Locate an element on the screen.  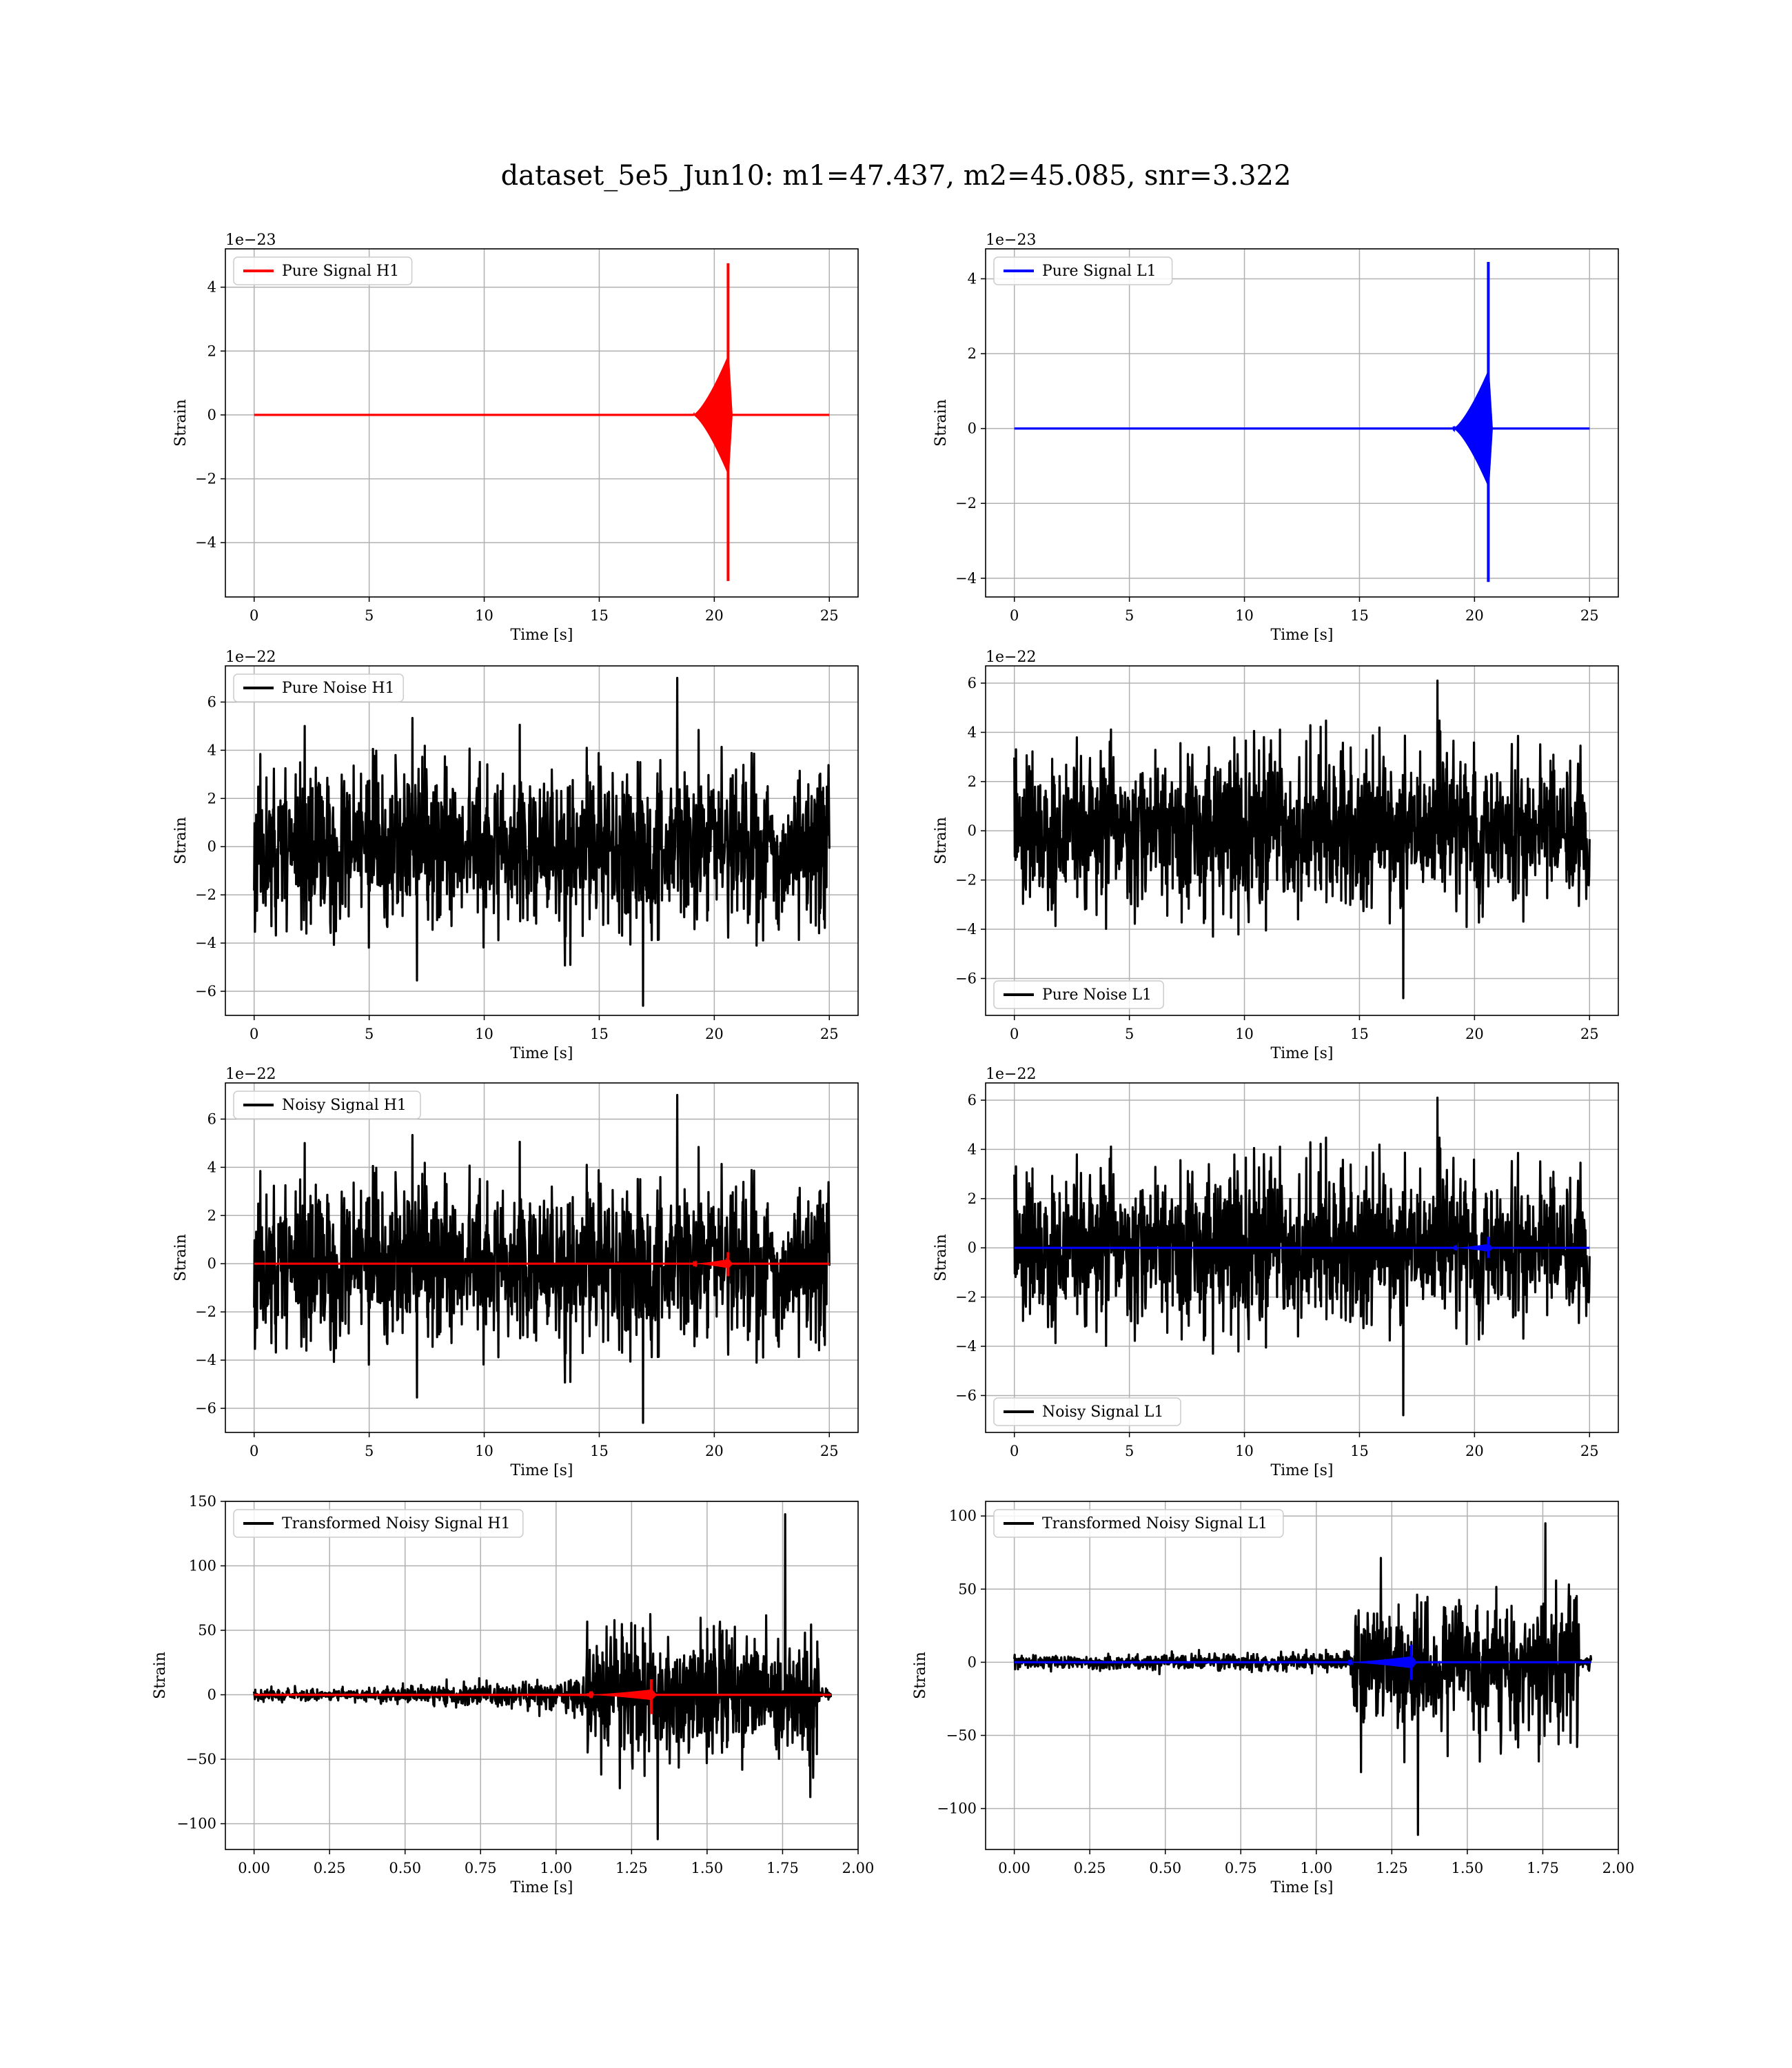
x-tick-label: 1.00 is located at coordinates (556, 1868).